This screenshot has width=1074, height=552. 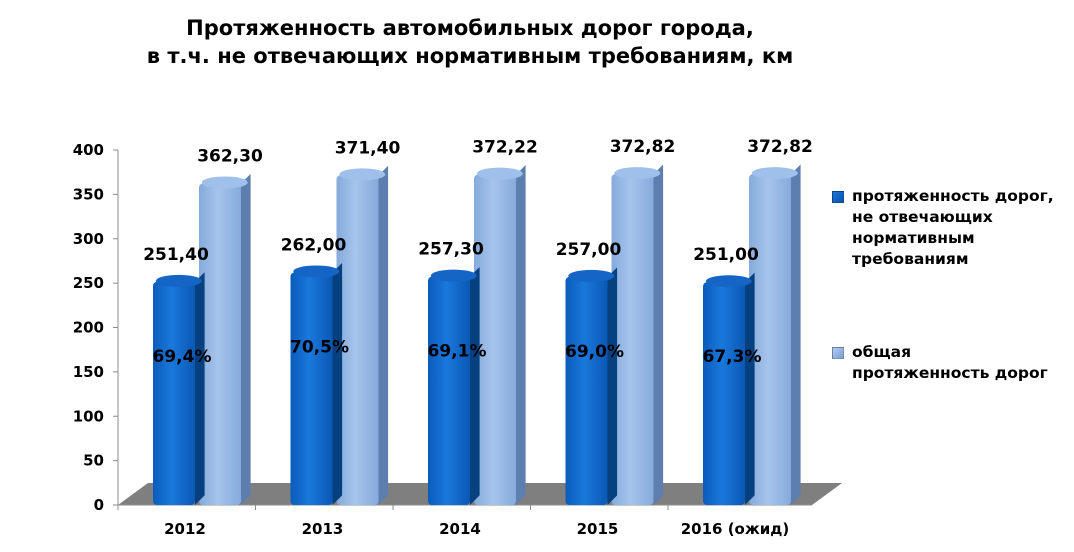 I want to click on bar-total-1-side, so click(x=383, y=335).